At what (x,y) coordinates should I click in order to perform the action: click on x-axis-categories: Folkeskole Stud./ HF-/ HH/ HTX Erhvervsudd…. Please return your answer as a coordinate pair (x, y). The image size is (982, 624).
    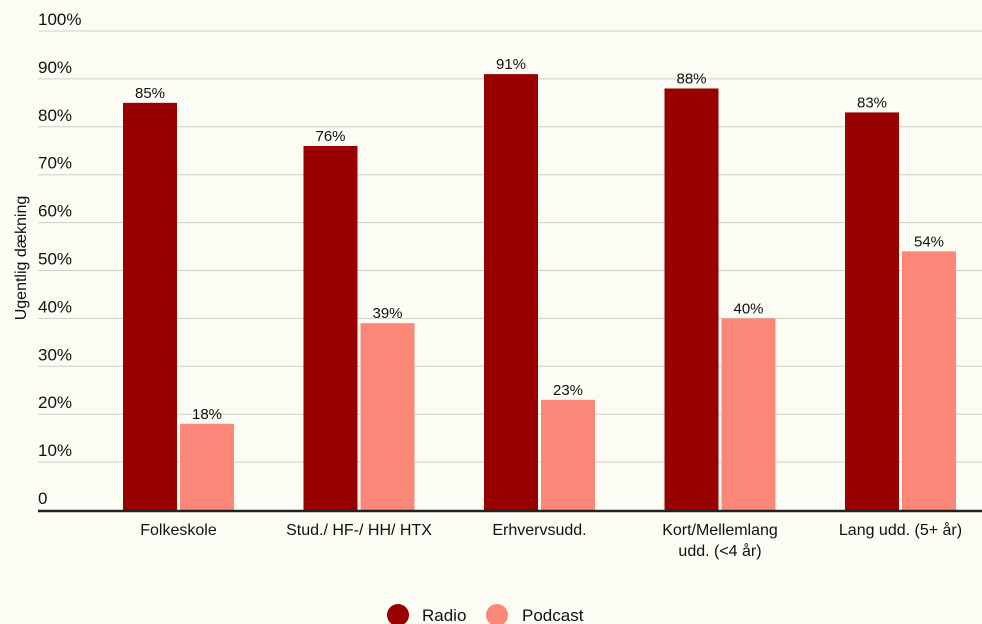
    Looking at the image, I should click on (551, 540).